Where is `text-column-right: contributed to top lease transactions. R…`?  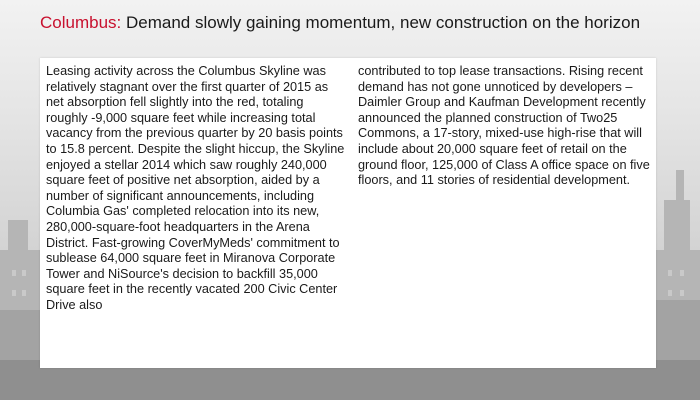 text-column-right: contributed to top lease transactions. R… is located at coordinates (504, 126).